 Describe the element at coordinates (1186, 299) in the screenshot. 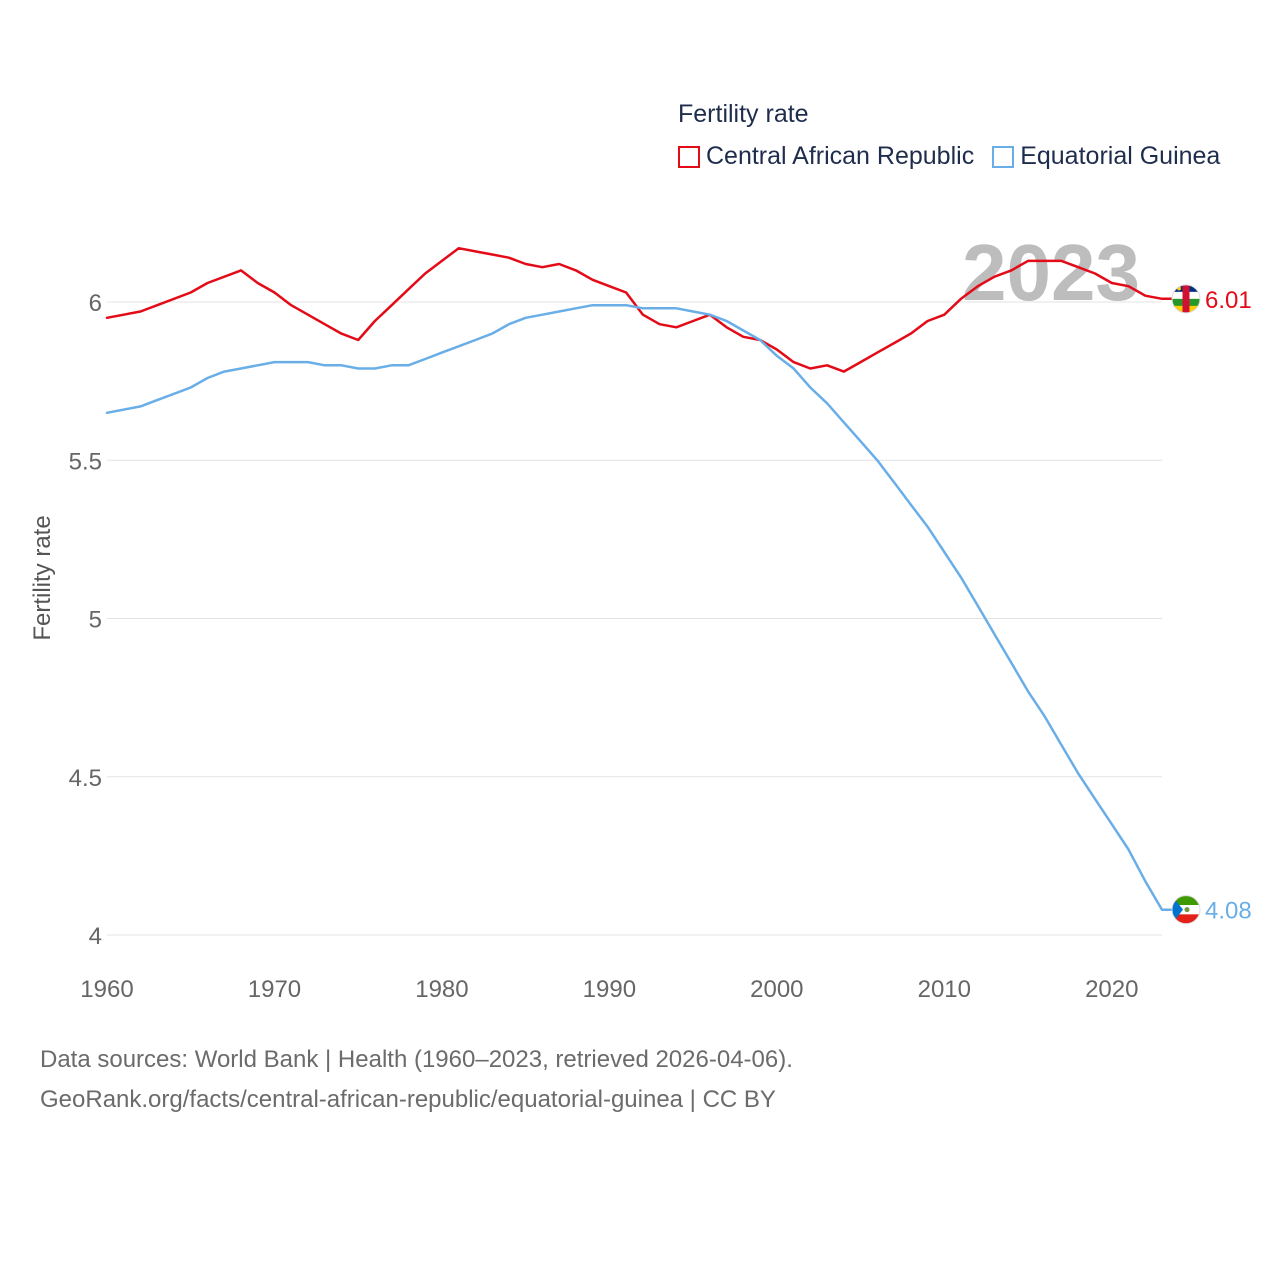

I see `car-flag-icon` at that location.